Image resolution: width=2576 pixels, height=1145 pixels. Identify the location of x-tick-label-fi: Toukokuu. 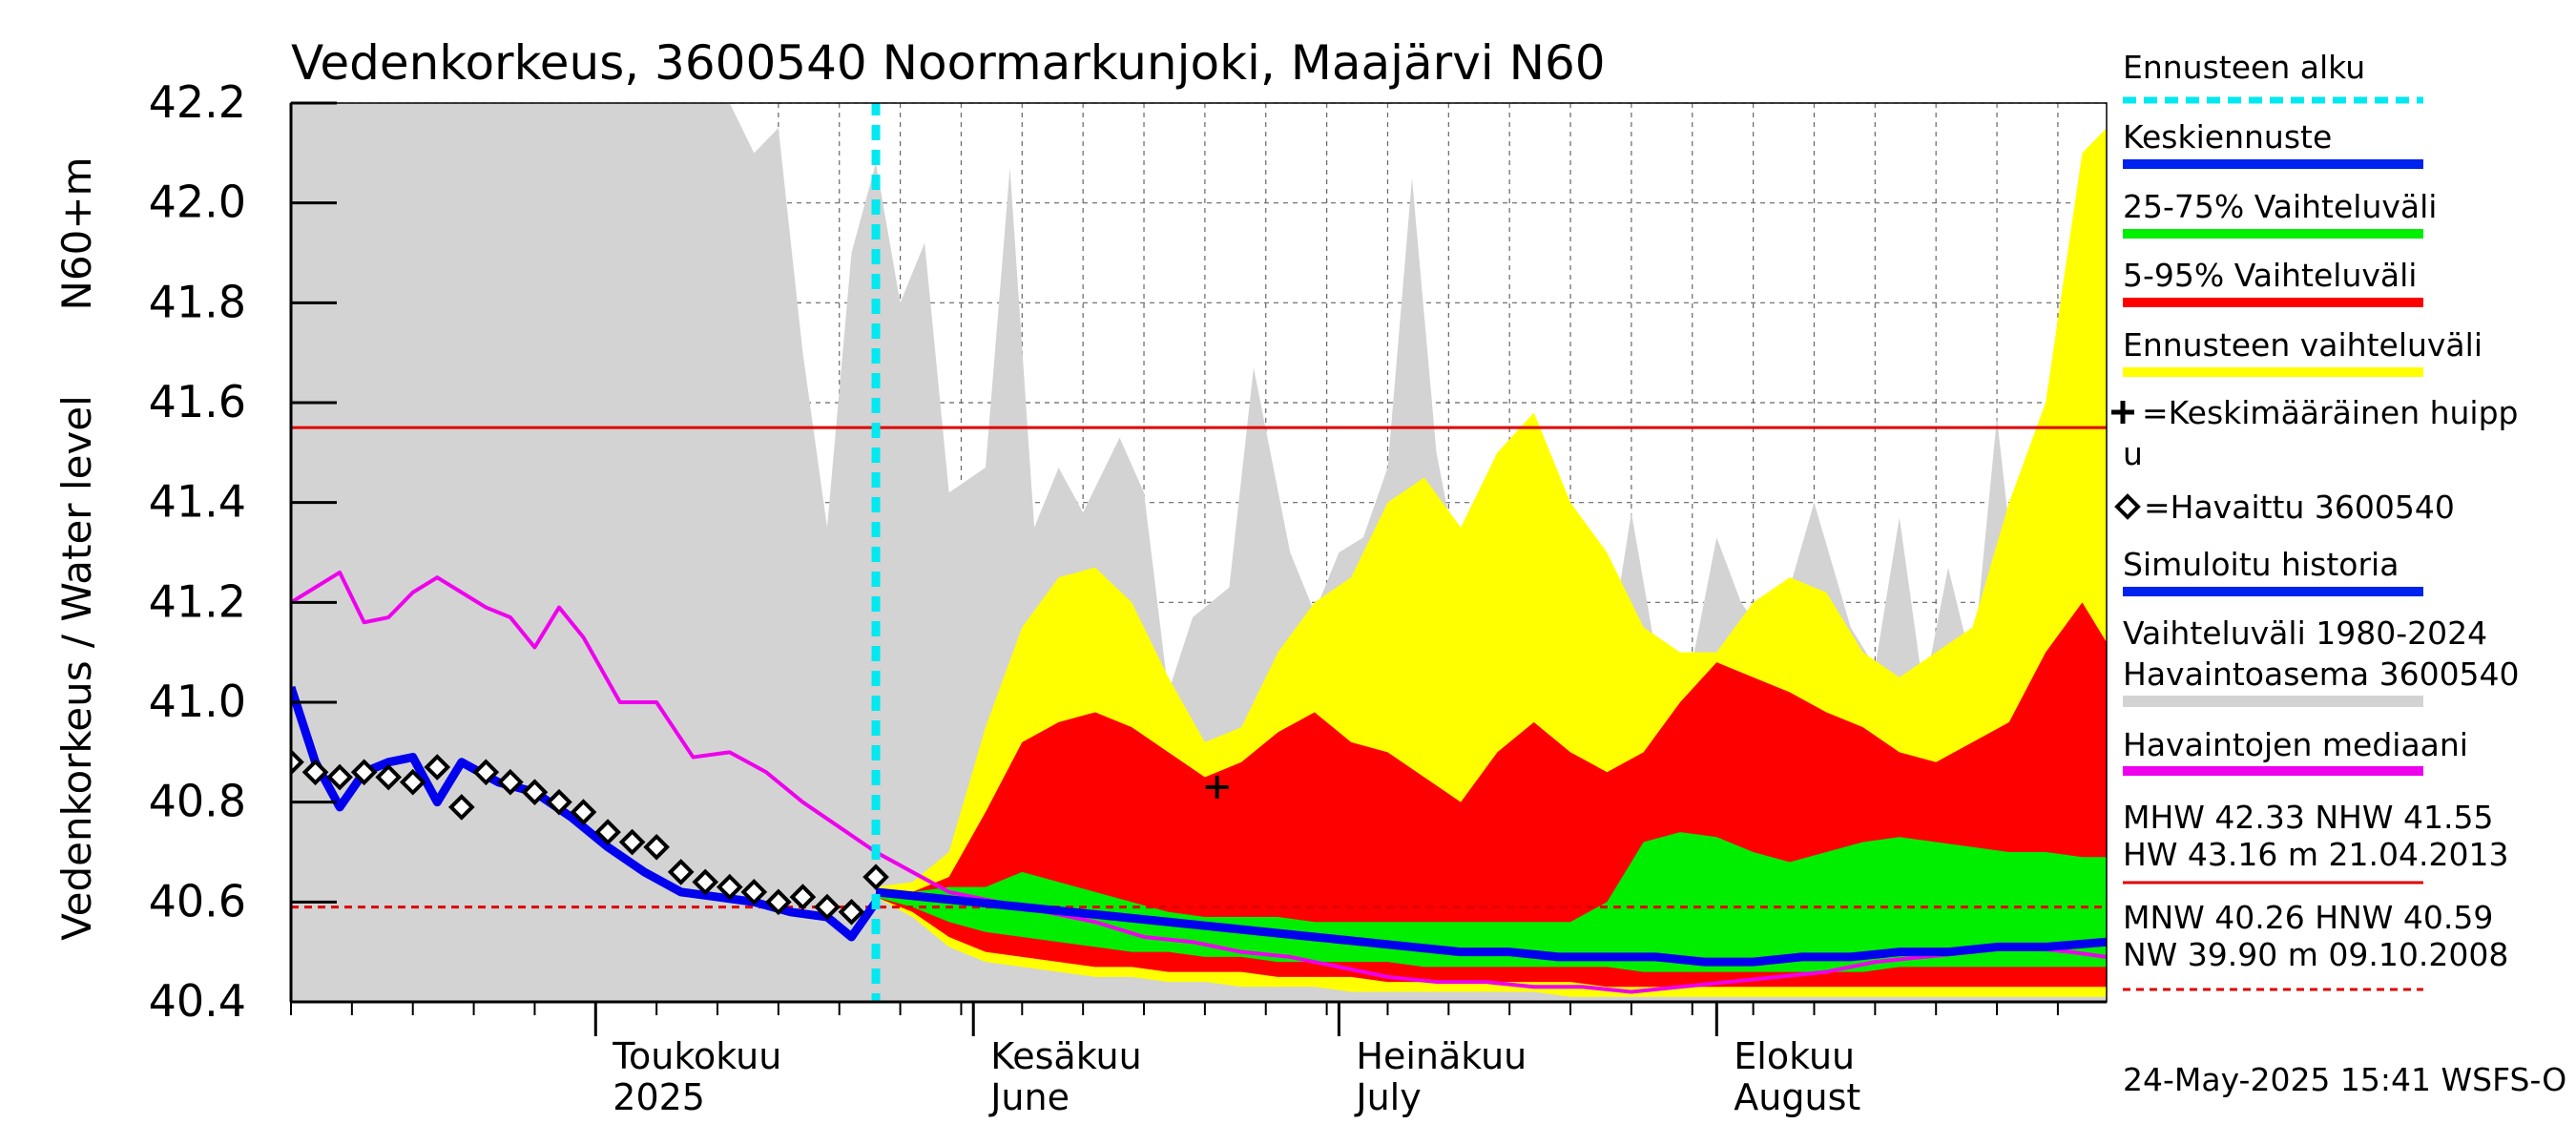
(696, 1056).